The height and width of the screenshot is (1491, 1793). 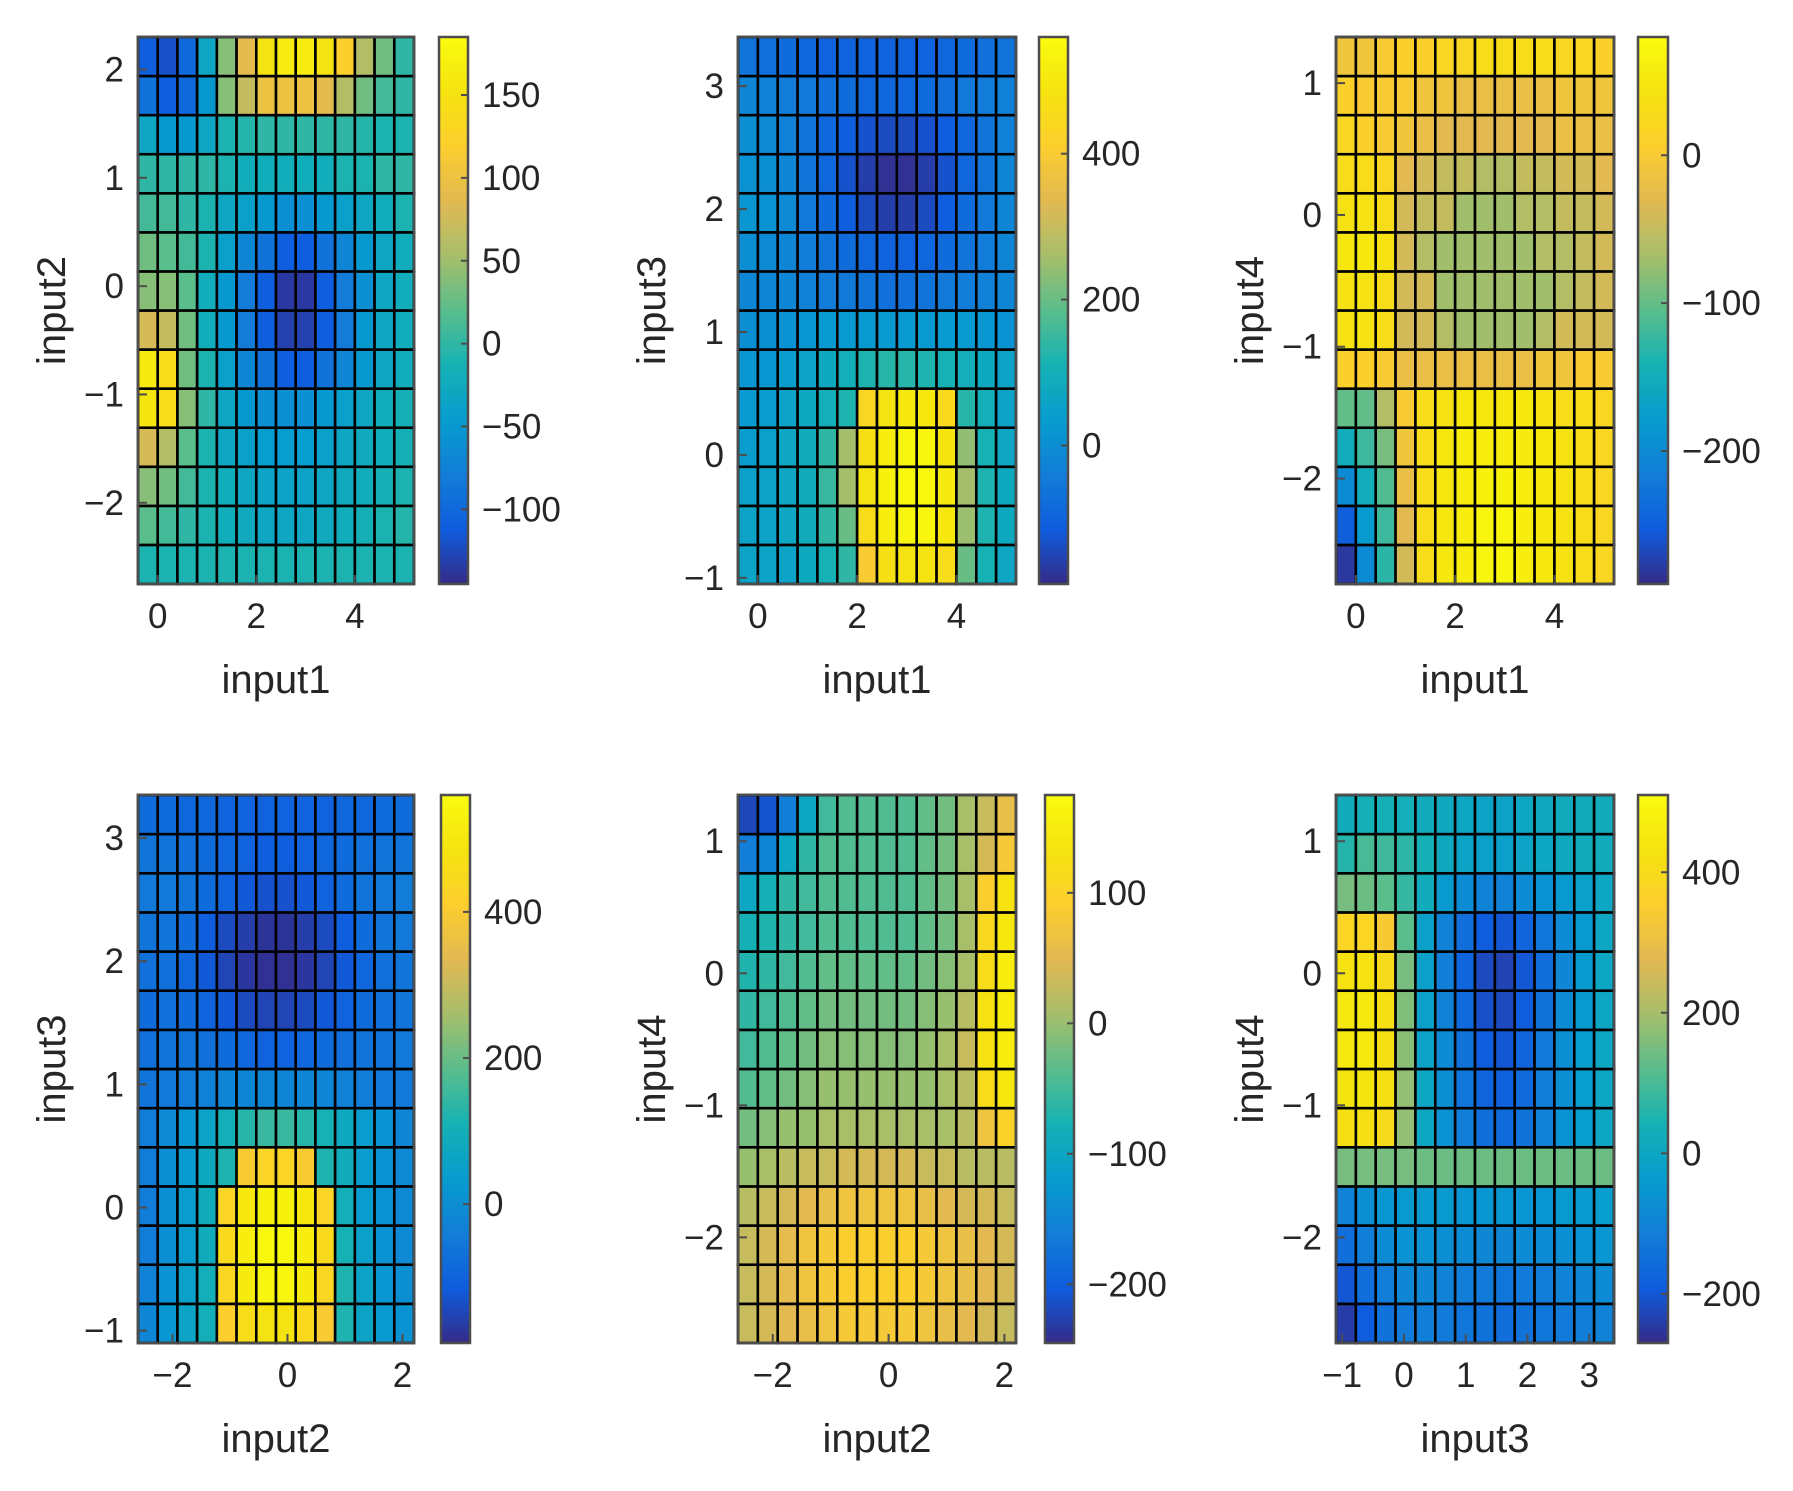 What do you see at coordinates (226, 1166) in the screenshot?
I see `heatmap-cell-r4-c4` at bounding box center [226, 1166].